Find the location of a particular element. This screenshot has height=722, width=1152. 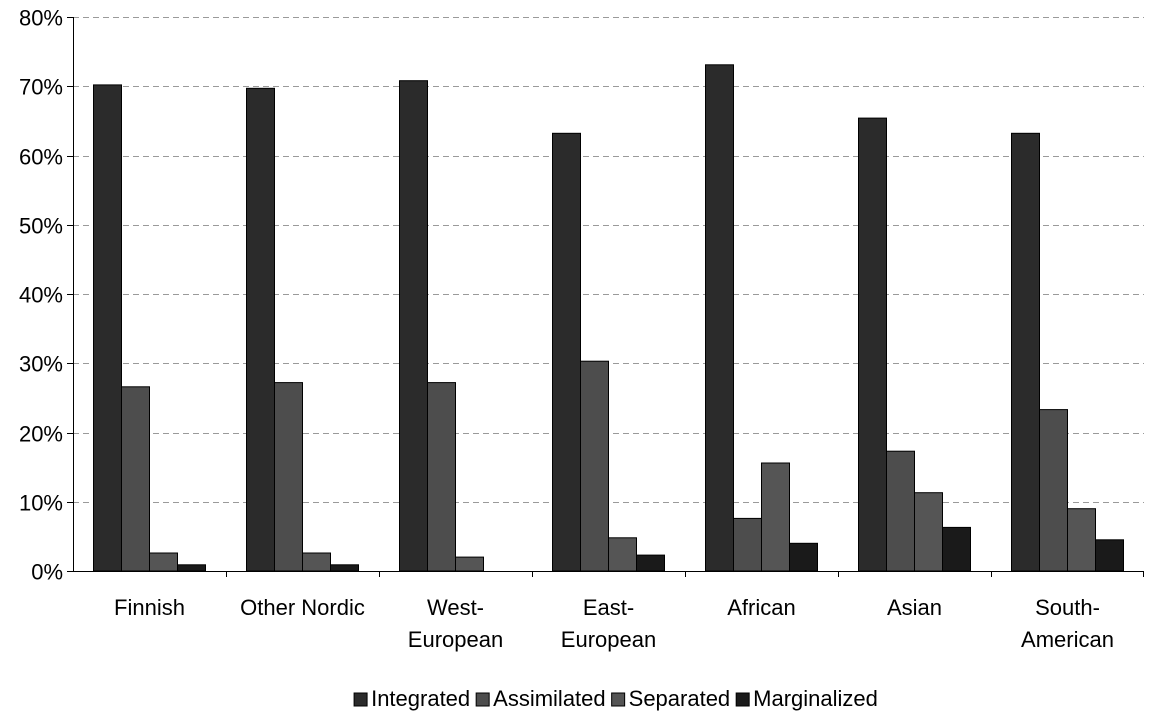

legend-item-integrated: Integrated is located at coordinates (411, 698).